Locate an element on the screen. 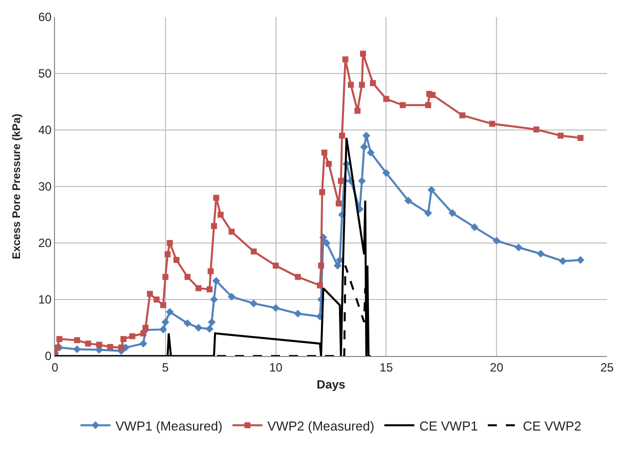  x-tick-label: 25 is located at coordinates (607, 367).